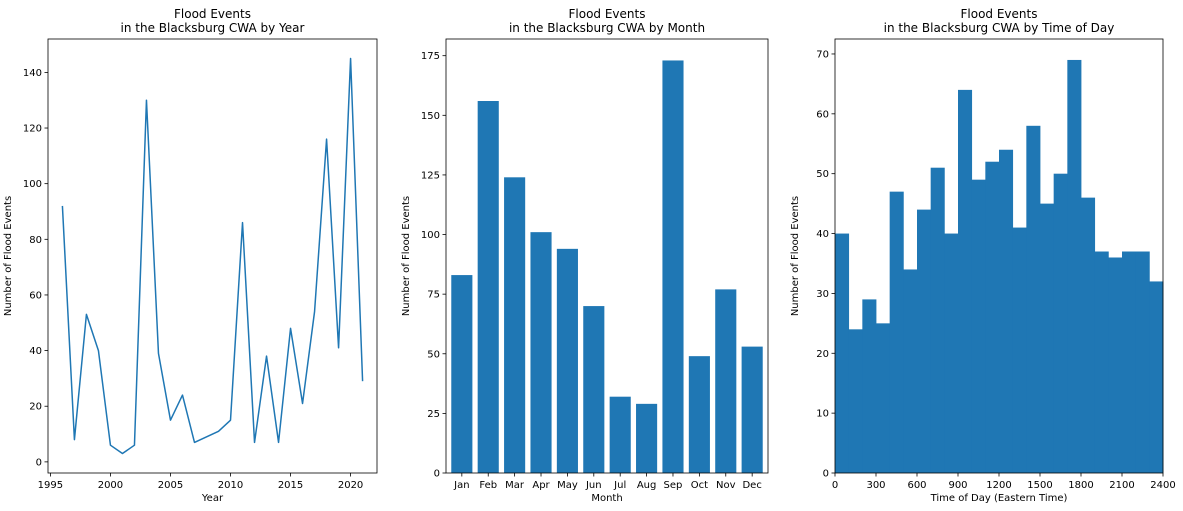 The image size is (1183, 511). I want to click on x-tick-label: 2020, so click(350, 485).